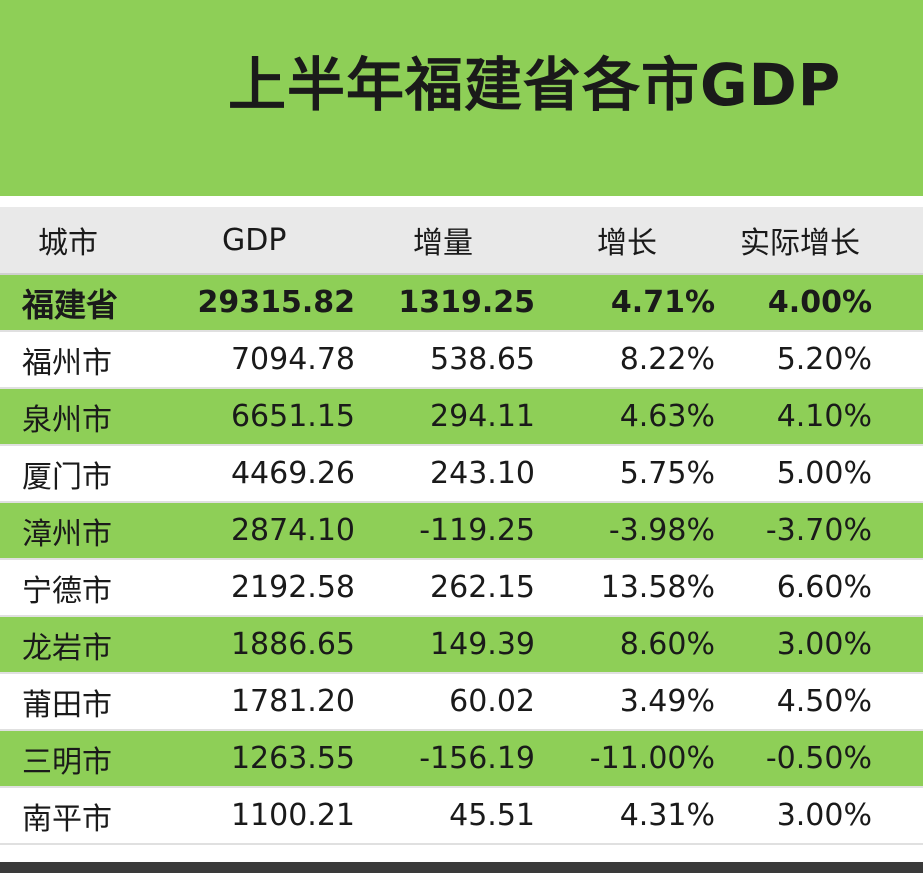 Image resolution: width=923 pixels, height=873 pixels. Describe the element at coordinates (535, 85) in the screenshot. I see `page-title: 上半年福建省各市GDP` at that location.